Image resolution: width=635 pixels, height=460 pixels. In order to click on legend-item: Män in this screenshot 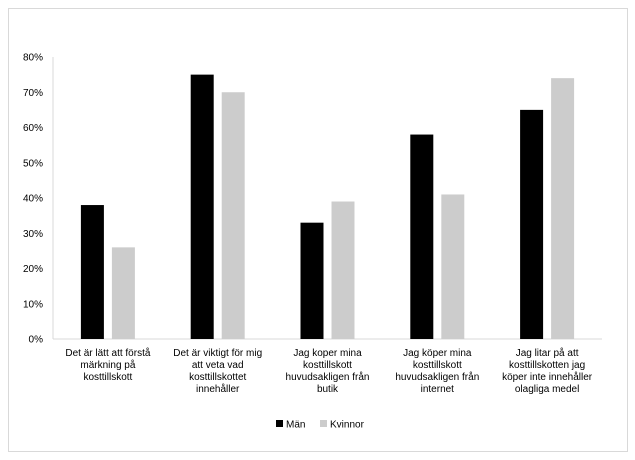, I will do `click(290, 425)`.